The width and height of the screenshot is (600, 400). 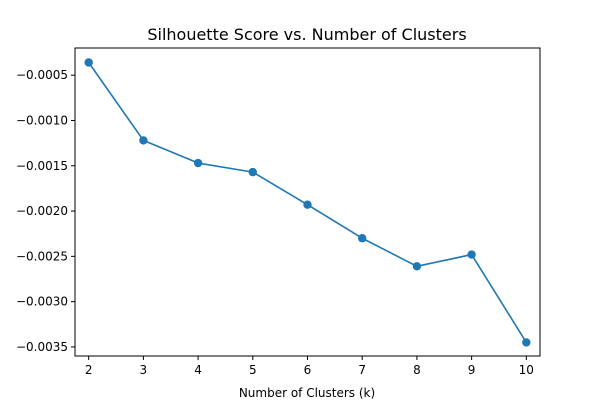 What do you see at coordinates (42, 211) in the screenshot?
I see `y-tick-label: −0.0020` at bounding box center [42, 211].